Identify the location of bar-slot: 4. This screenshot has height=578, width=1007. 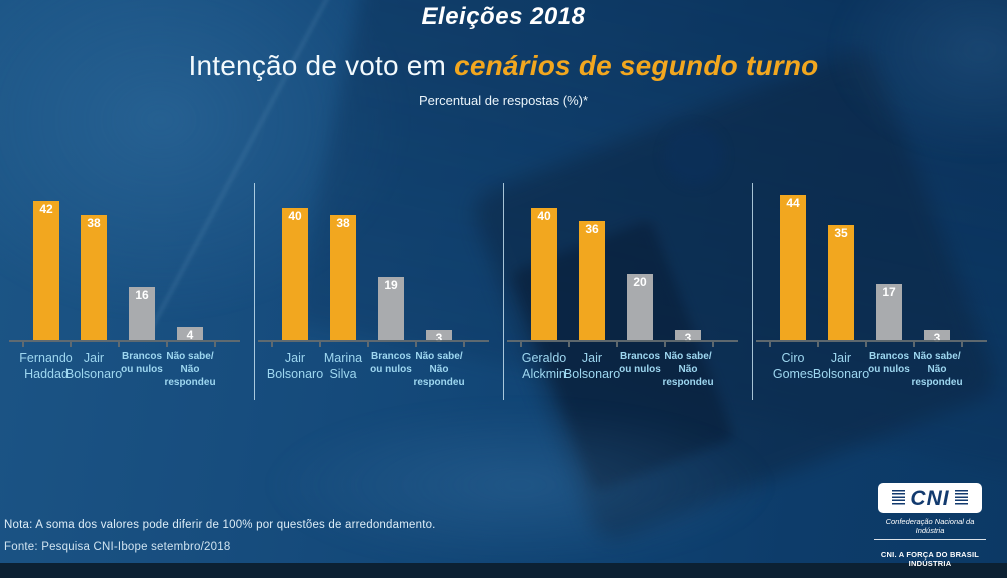
(190, 334).